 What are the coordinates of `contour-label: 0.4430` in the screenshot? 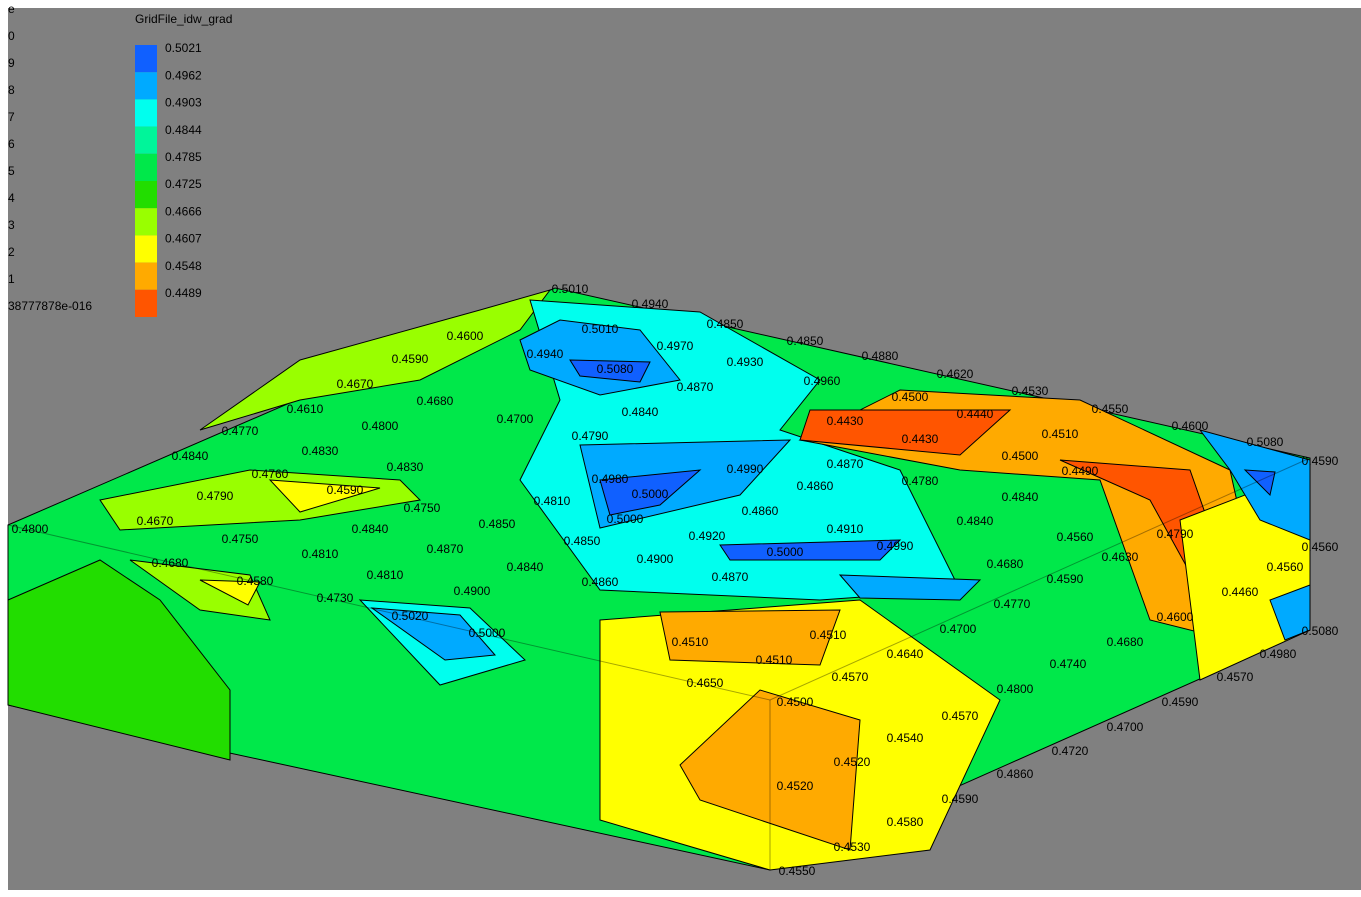 It's located at (845, 421).